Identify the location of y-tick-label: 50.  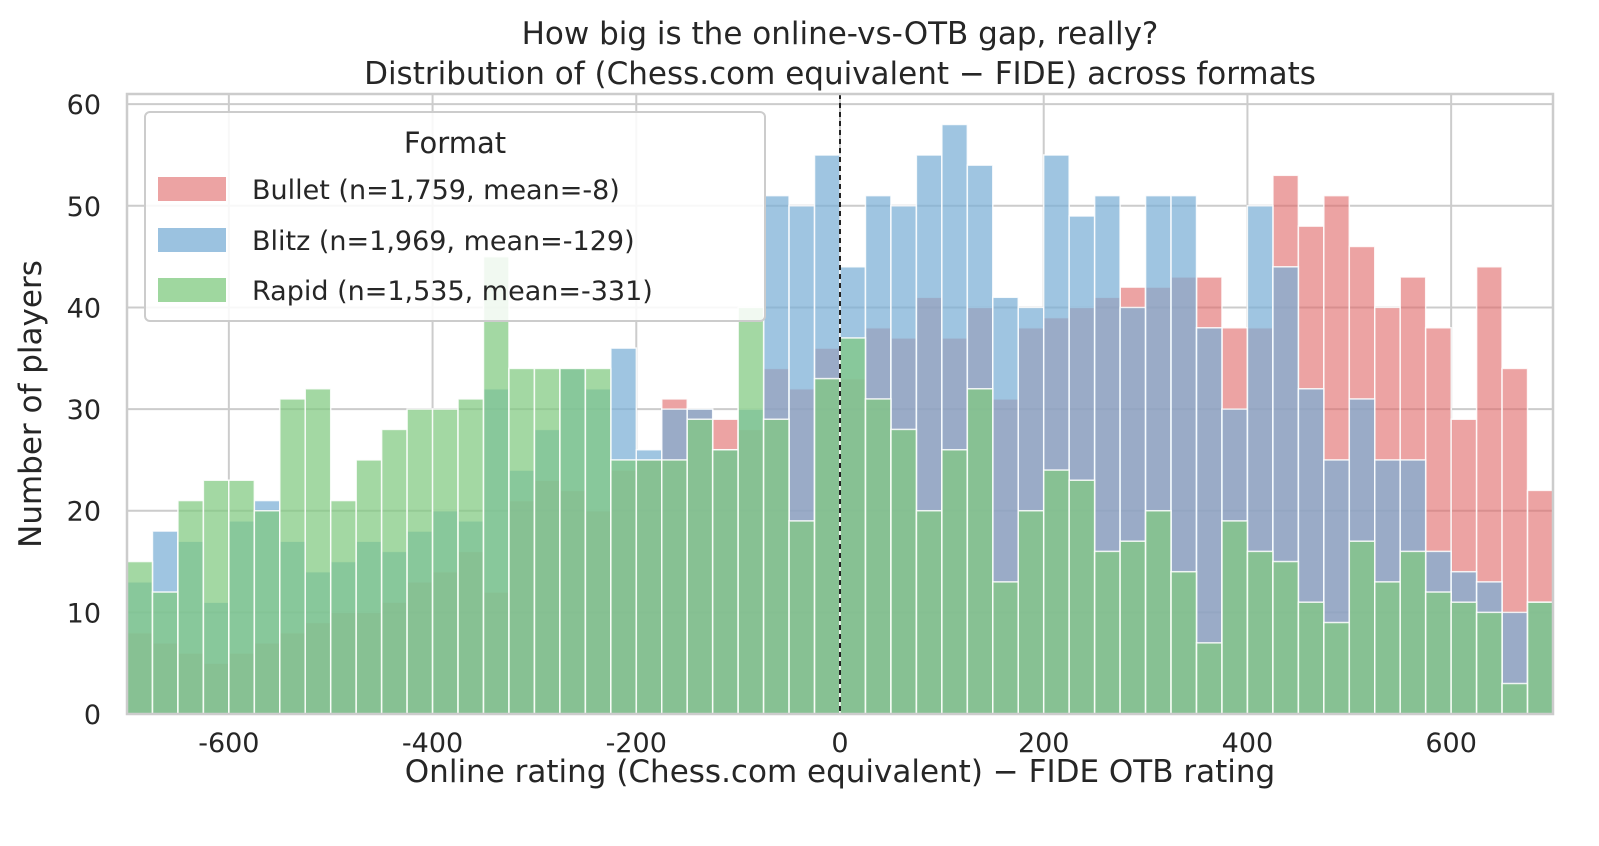
(84, 207).